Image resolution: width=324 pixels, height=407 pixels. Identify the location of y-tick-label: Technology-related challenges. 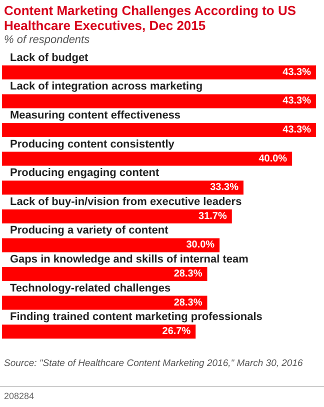
(90, 288).